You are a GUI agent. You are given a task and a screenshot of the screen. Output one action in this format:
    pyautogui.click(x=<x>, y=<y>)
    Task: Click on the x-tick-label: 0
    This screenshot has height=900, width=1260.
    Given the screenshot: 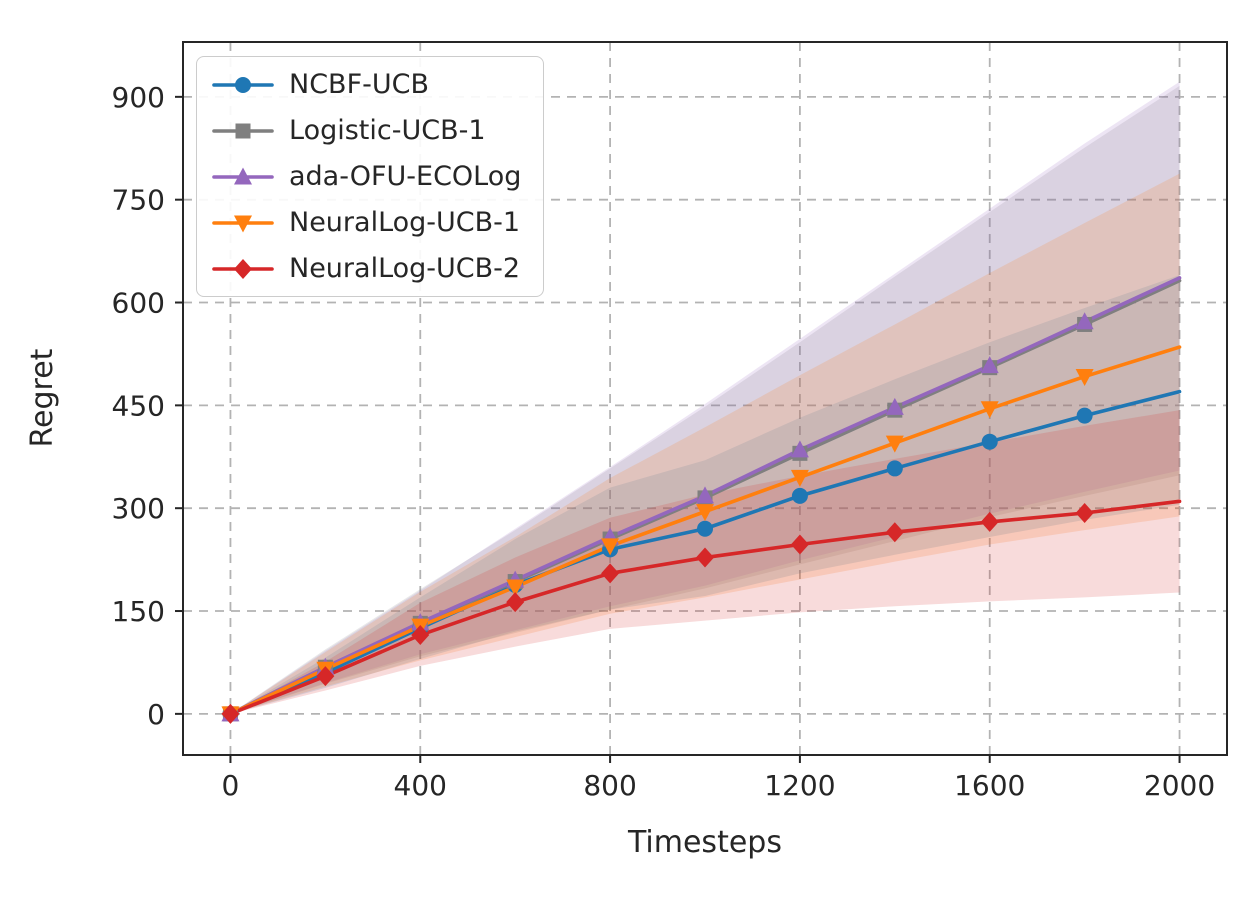 What is the action you would take?
    pyautogui.click(x=231, y=785)
    